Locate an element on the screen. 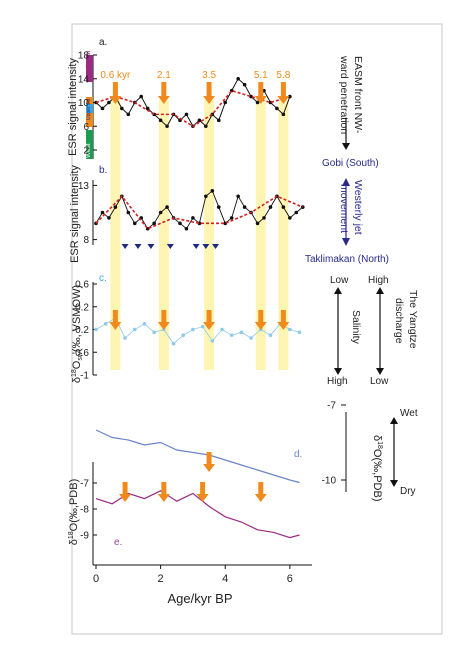 Image resolution: width=468 pixels, height=652 pixels. x-axis: 0 2 4 6 Age/kyr BP is located at coordinates (202, 585).